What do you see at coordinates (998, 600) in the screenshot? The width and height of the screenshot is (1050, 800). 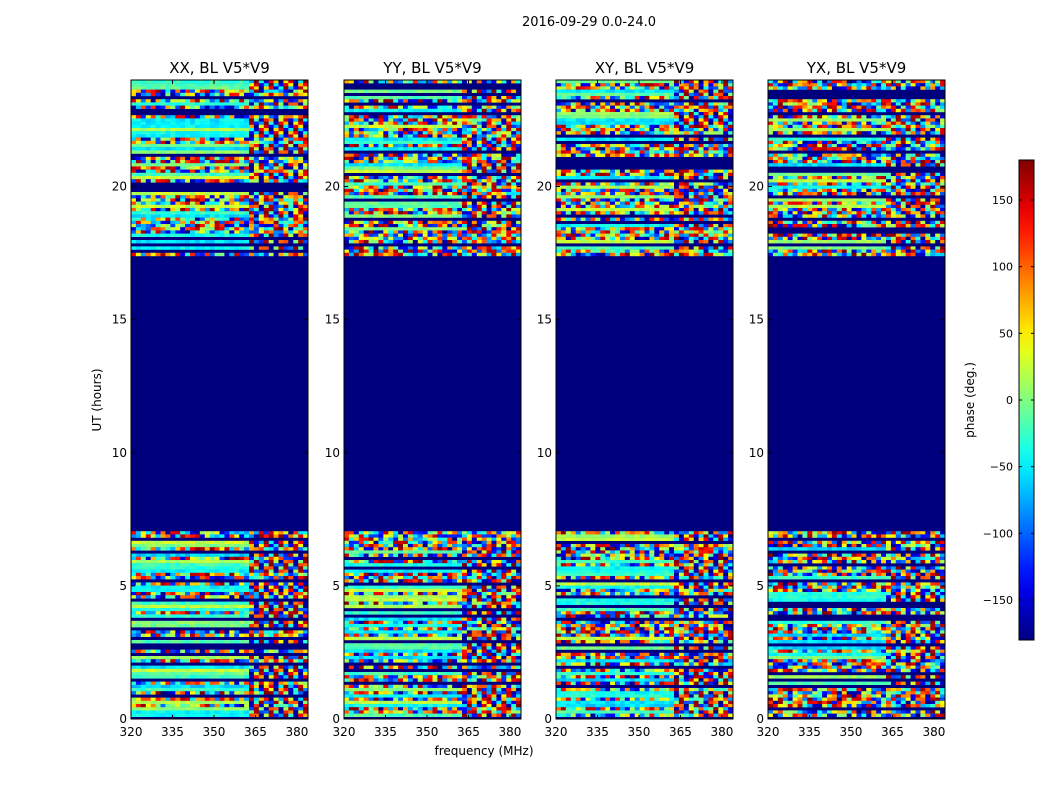 I see `colorbar-tick-label: −150` at bounding box center [998, 600].